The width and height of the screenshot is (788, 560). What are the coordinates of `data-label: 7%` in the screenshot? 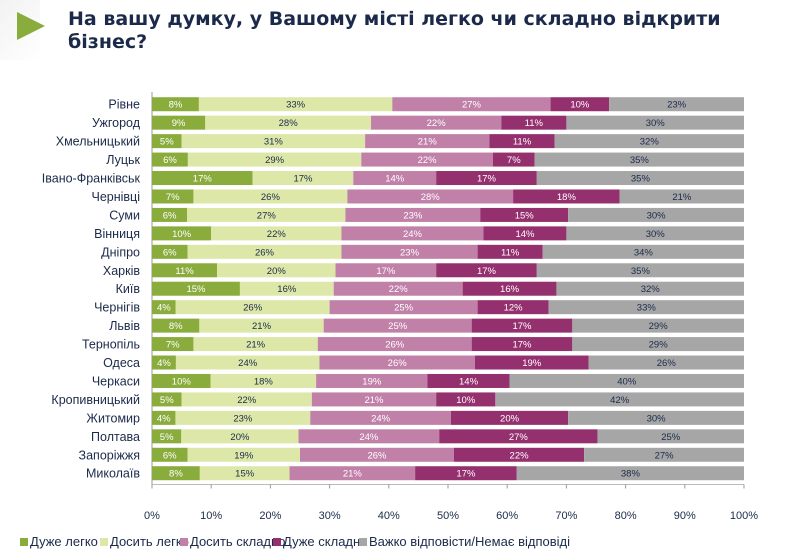 It's located at (173, 197).